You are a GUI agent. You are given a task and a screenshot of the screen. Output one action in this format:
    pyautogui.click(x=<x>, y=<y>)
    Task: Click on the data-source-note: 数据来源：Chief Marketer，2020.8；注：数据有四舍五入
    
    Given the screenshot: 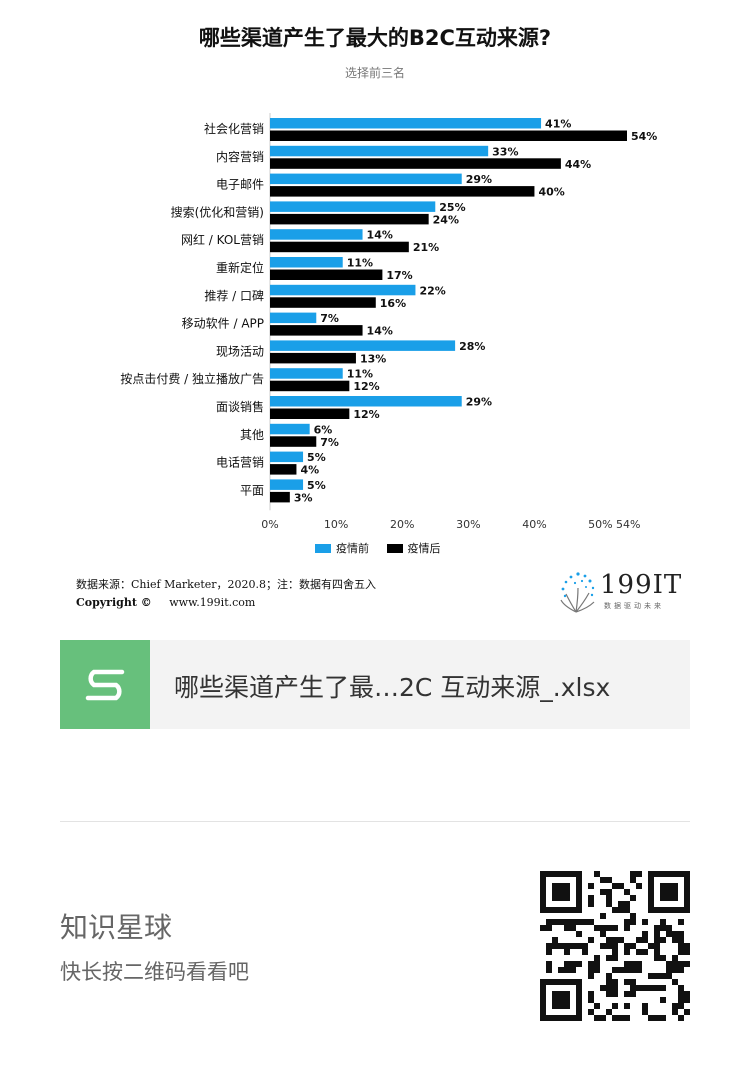 What is the action you would take?
    pyautogui.click(x=226, y=584)
    